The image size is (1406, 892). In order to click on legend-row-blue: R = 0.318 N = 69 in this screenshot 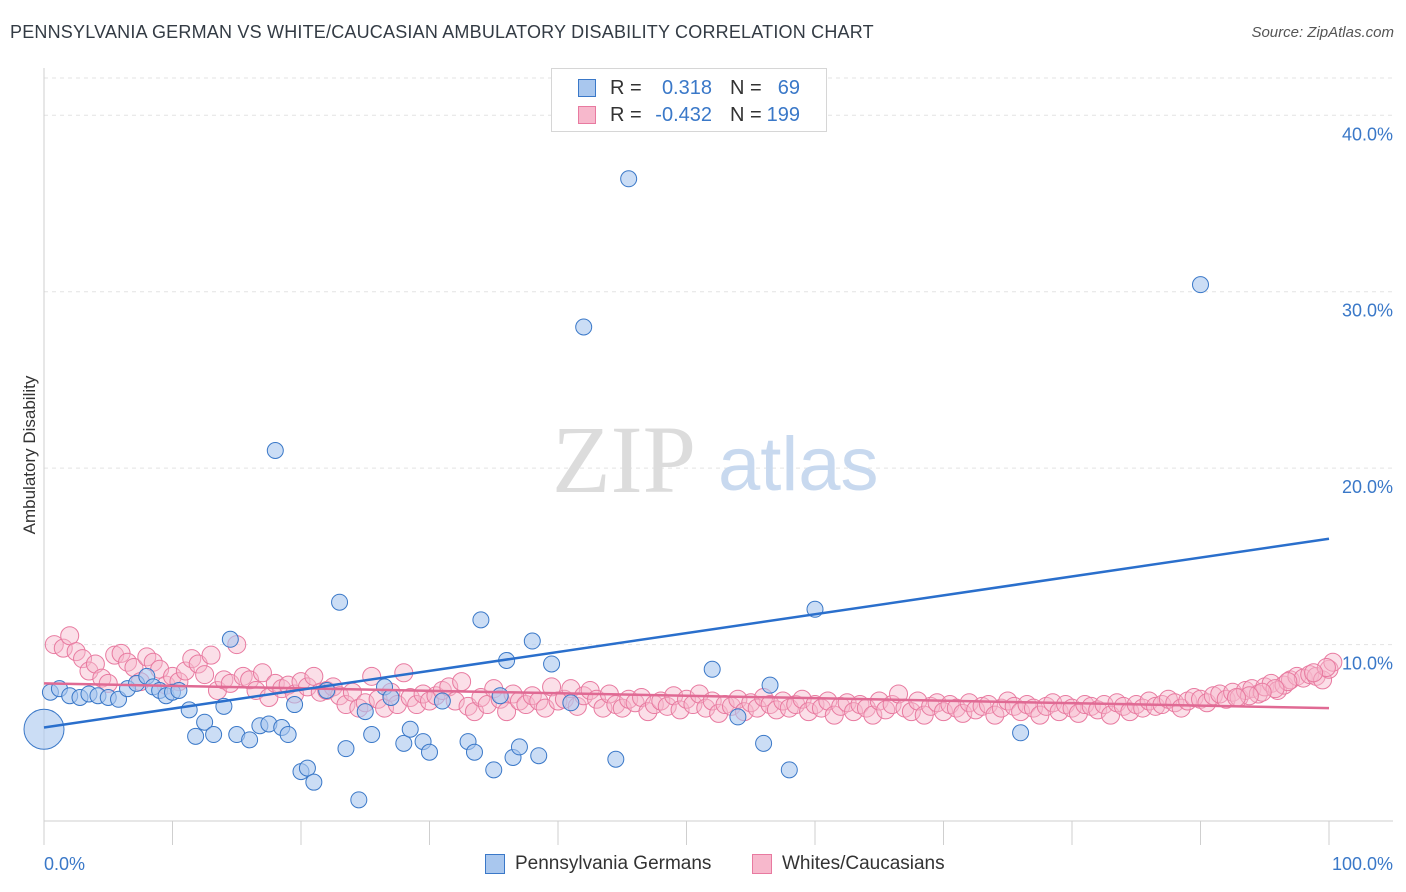, I will do `click(689, 88)`.